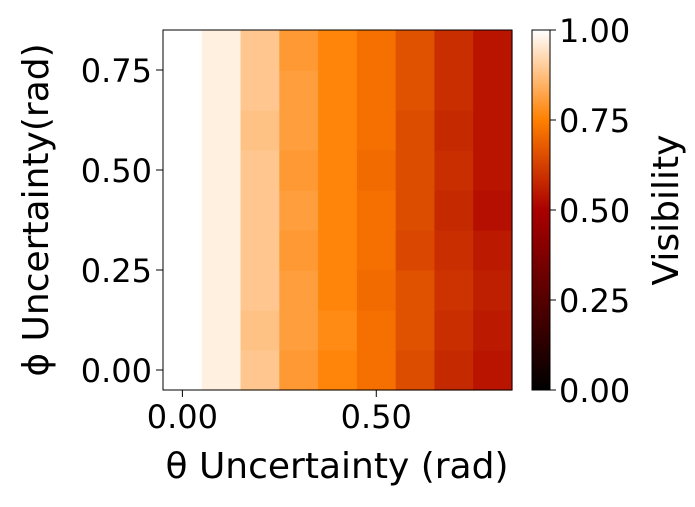  Describe the element at coordinates (182, 417) in the screenshot. I see `x-tick-label: 0.00` at that location.